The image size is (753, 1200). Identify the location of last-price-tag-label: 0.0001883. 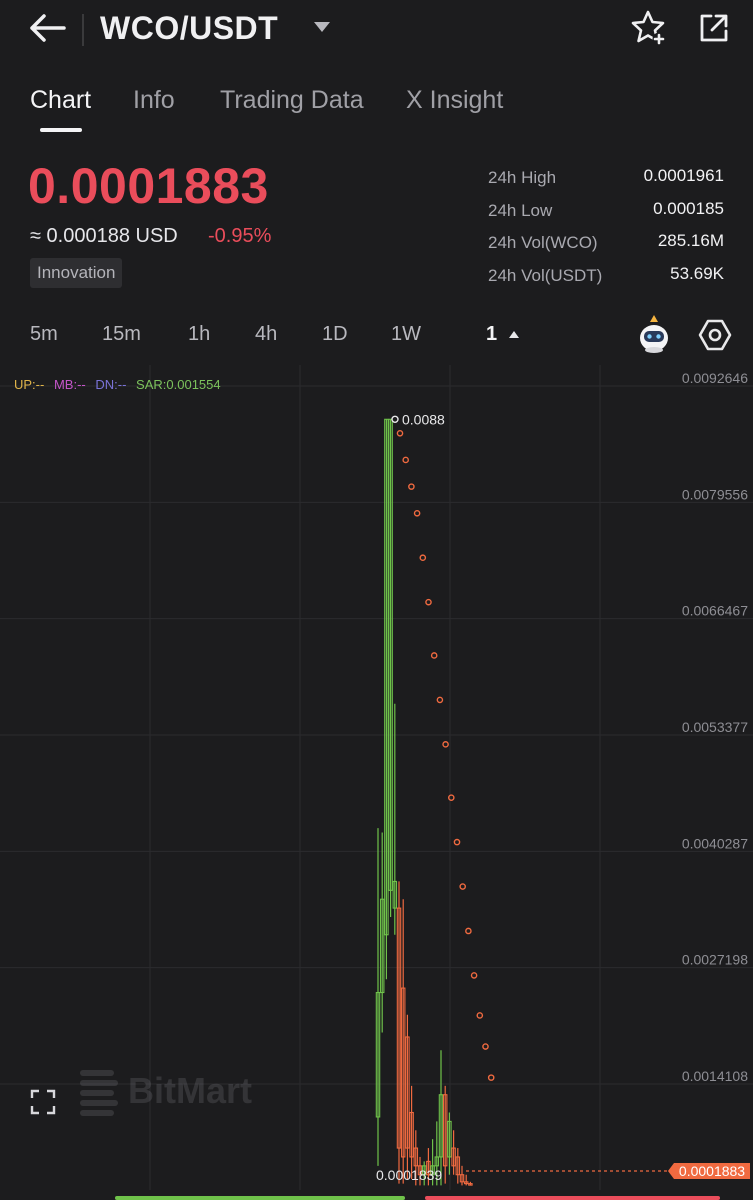
(712, 1171).